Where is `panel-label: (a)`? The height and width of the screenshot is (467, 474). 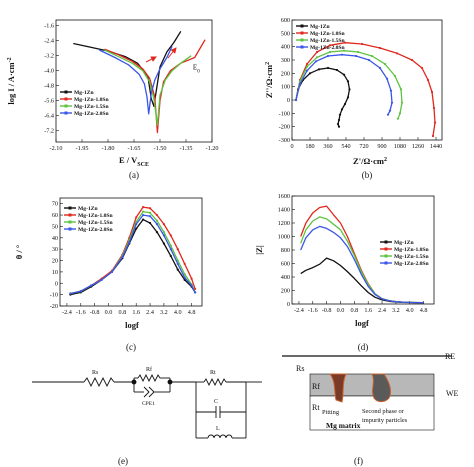
panel-label: (a) is located at coordinates (134, 175).